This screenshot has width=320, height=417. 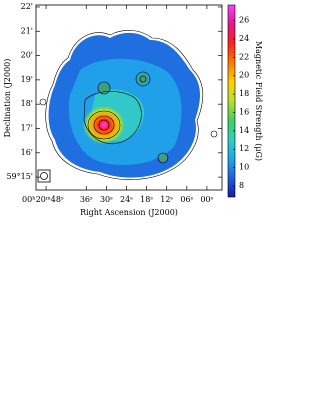 What do you see at coordinates (244, 93) in the screenshot?
I see `colorbar-tick-label: 18` at bounding box center [244, 93].